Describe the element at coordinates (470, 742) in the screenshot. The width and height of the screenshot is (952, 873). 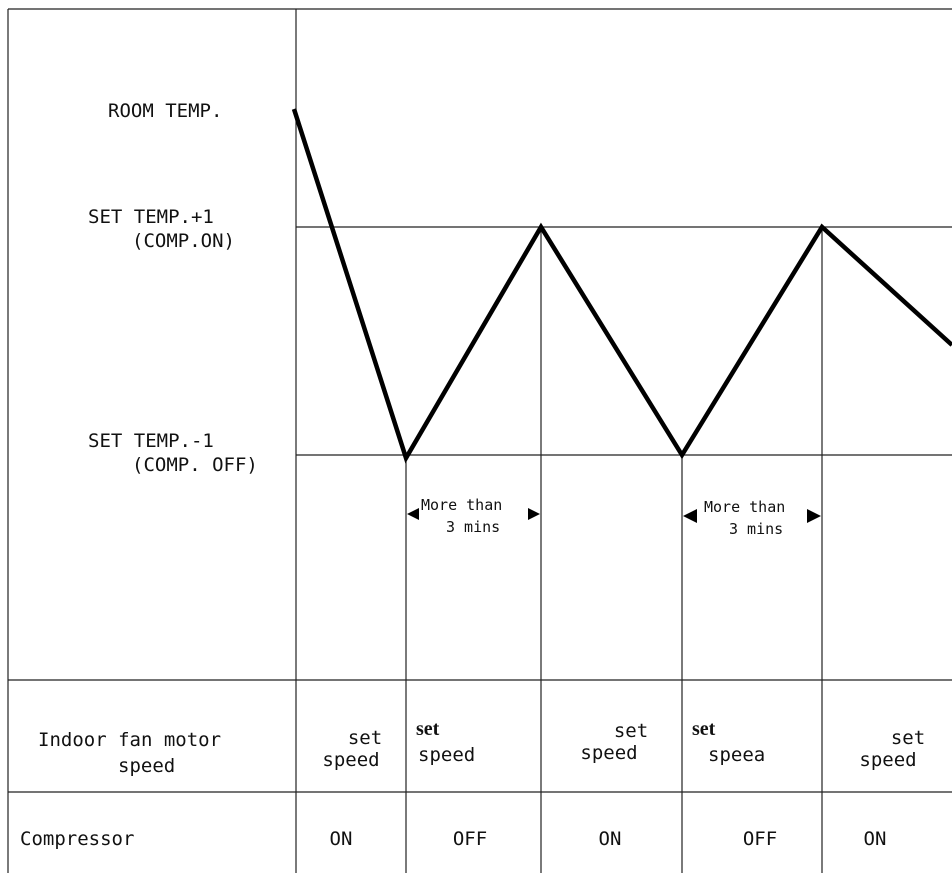
I see `fan-cell-2: set speed` at that location.